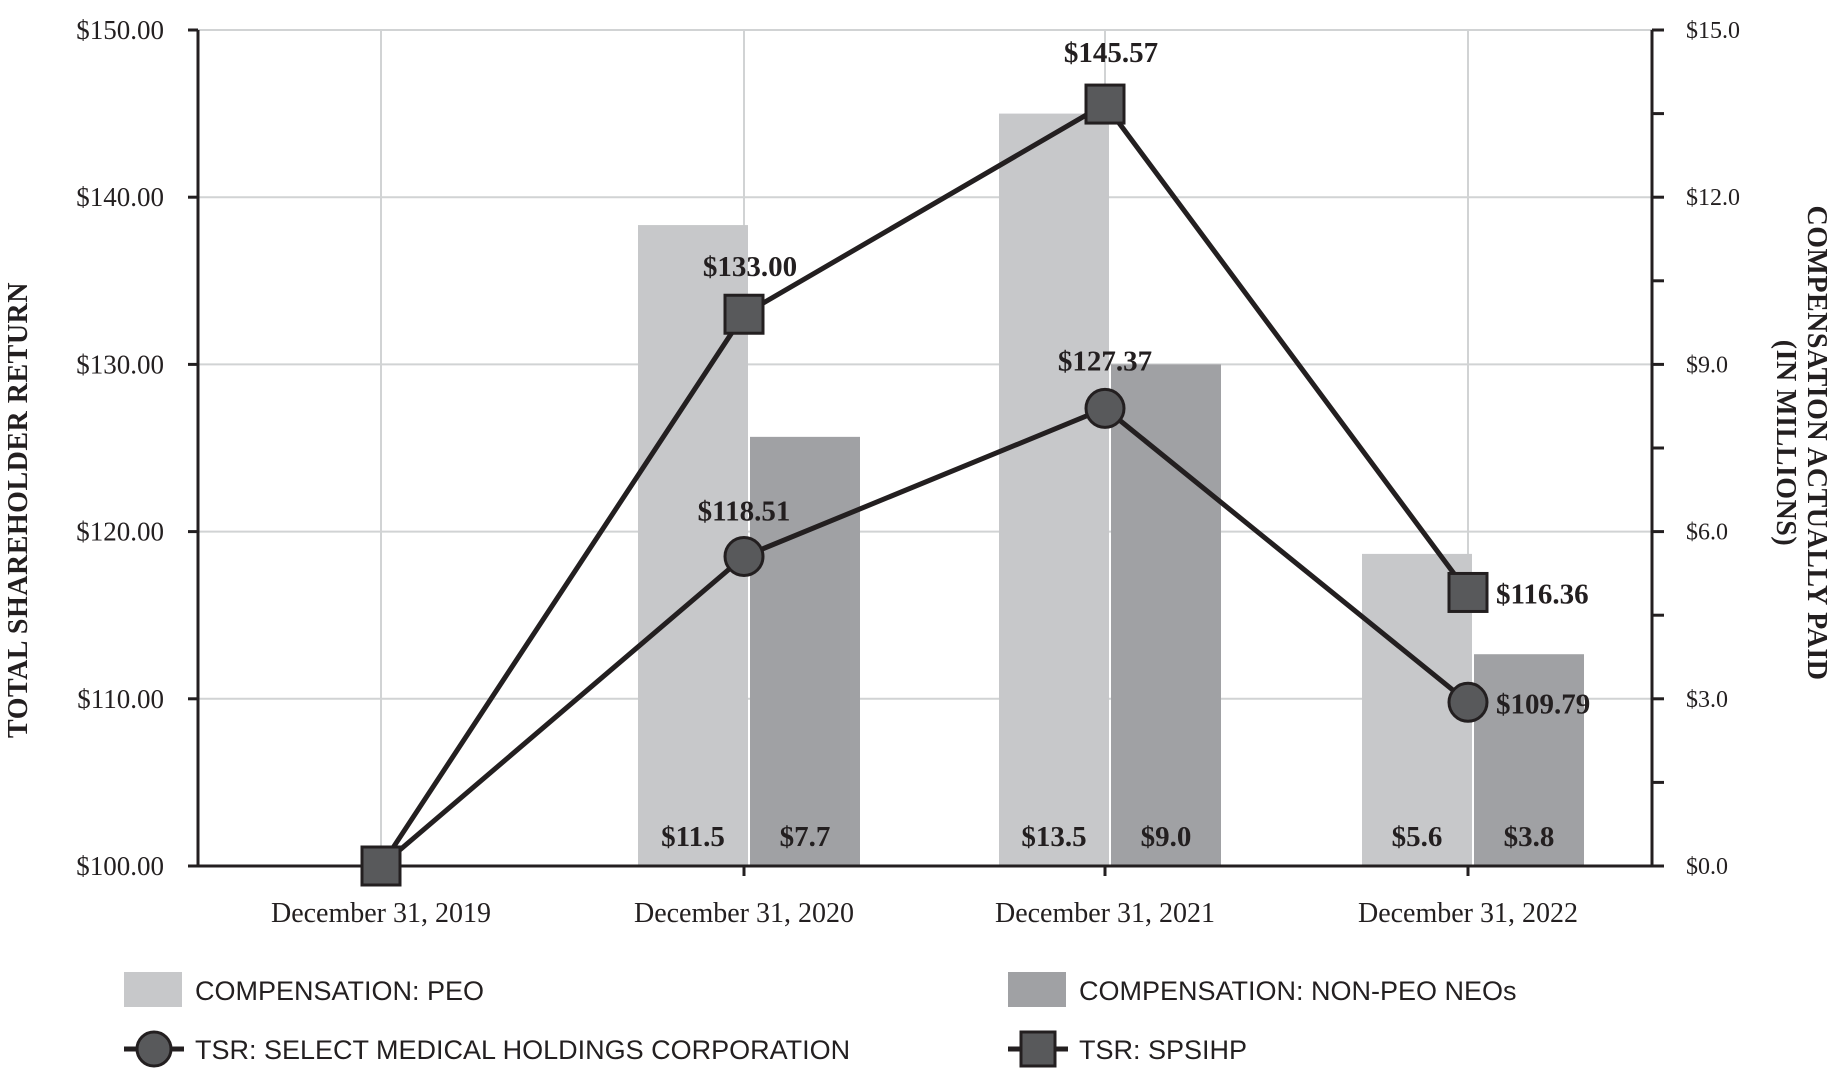 The width and height of the screenshot is (1839, 1071). What do you see at coordinates (1707, 700) in the screenshot?
I see `right-tick-label: $3.0` at bounding box center [1707, 700].